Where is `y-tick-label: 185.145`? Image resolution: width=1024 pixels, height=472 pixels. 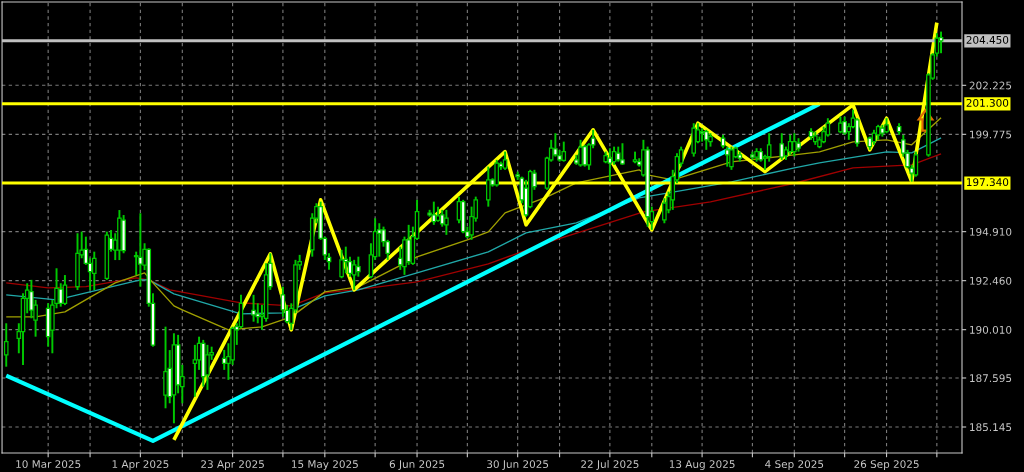 y-tick-label: 185.145 is located at coordinates (991, 427).